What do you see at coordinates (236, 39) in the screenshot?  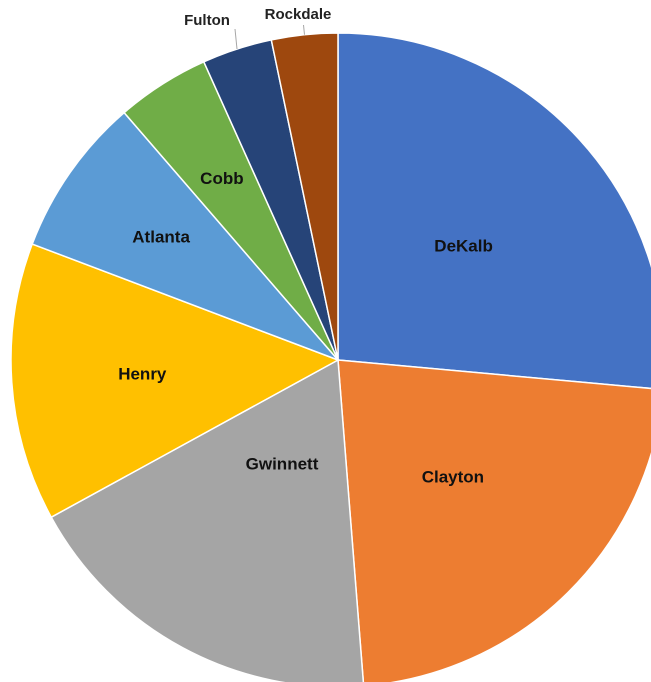 I see `leader-line-fulton` at bounding box center [236, 39].